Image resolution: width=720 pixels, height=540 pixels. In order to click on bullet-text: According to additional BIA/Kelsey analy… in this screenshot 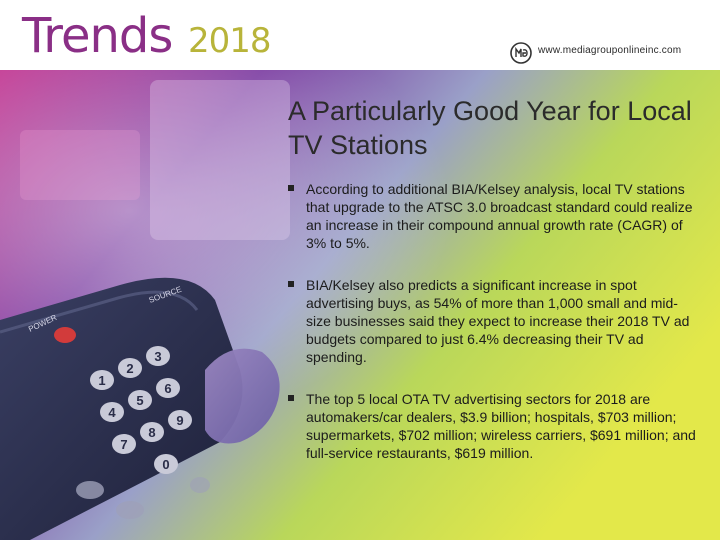, I will do `click(499, 216)`.